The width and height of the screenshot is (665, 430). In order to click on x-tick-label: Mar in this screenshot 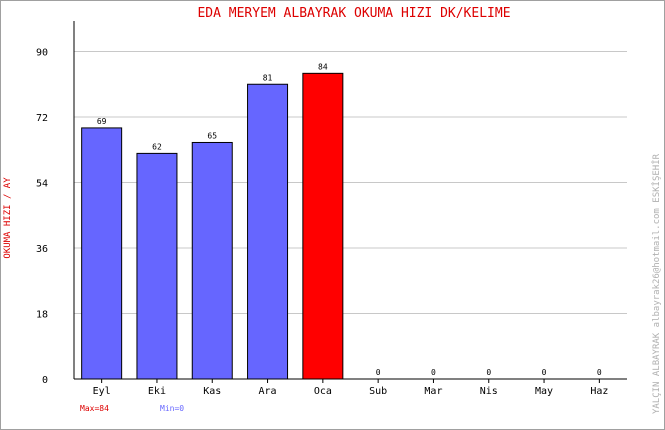, I will do `click(433, 391)`.